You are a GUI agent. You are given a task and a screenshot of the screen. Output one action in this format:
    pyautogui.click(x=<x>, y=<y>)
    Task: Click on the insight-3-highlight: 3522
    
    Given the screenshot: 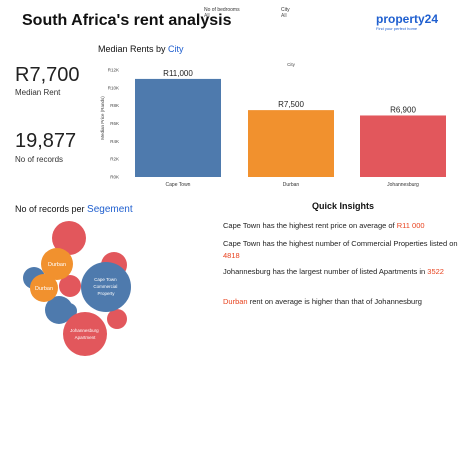 What is the action you would take?
    pyautogui.click(x=435, y=271)
    